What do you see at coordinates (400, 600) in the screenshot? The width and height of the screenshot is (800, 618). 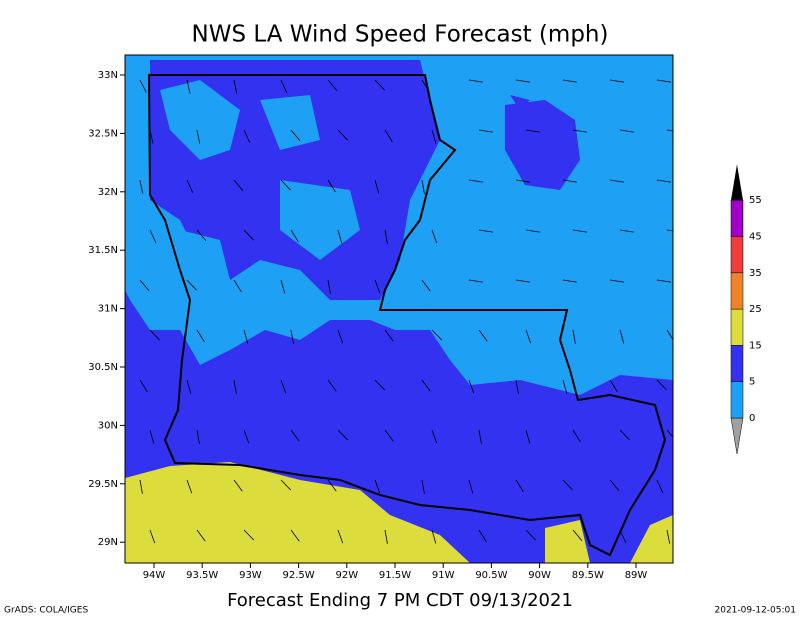 I see `subtitle: Forecast Ending 7 PM CDT 09/13/2021` at bounding box center [400, 600].